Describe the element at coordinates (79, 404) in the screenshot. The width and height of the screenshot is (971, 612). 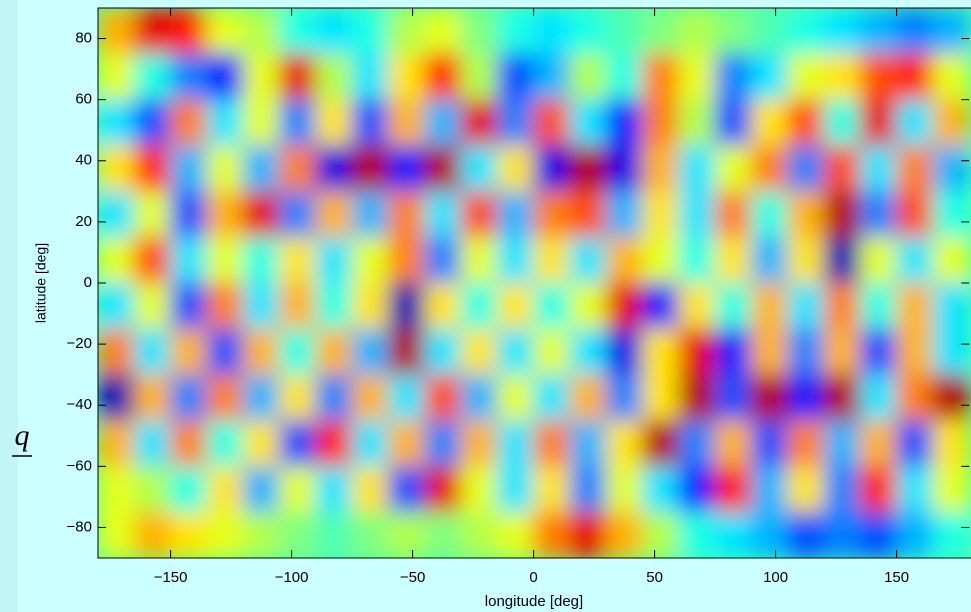
I see `y-tick-label: −40` at that location.